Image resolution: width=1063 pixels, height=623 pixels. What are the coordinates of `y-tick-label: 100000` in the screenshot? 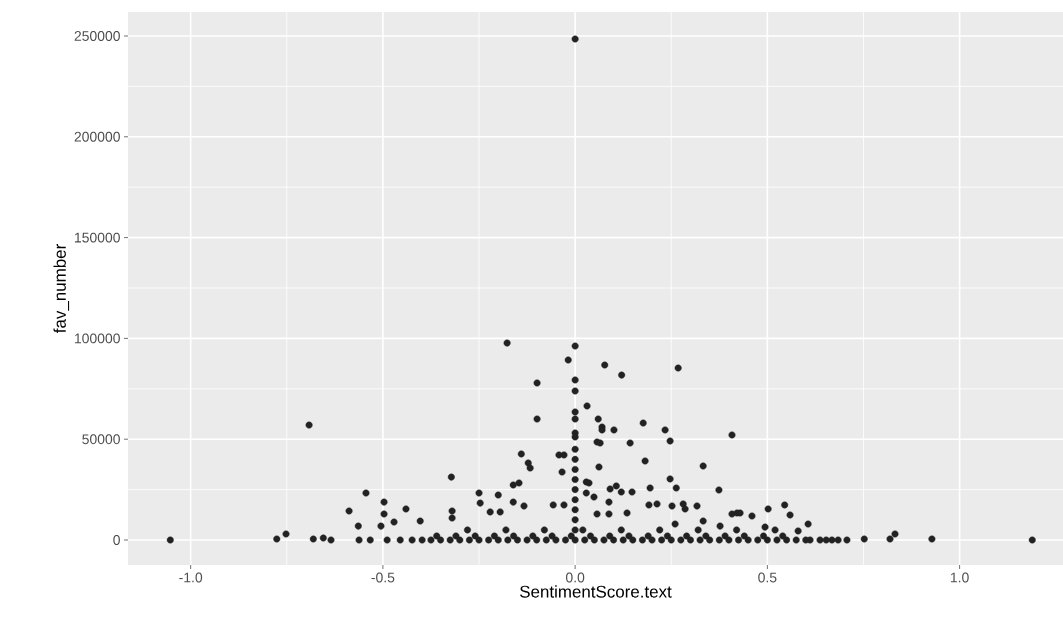 It's located at (97, 338).